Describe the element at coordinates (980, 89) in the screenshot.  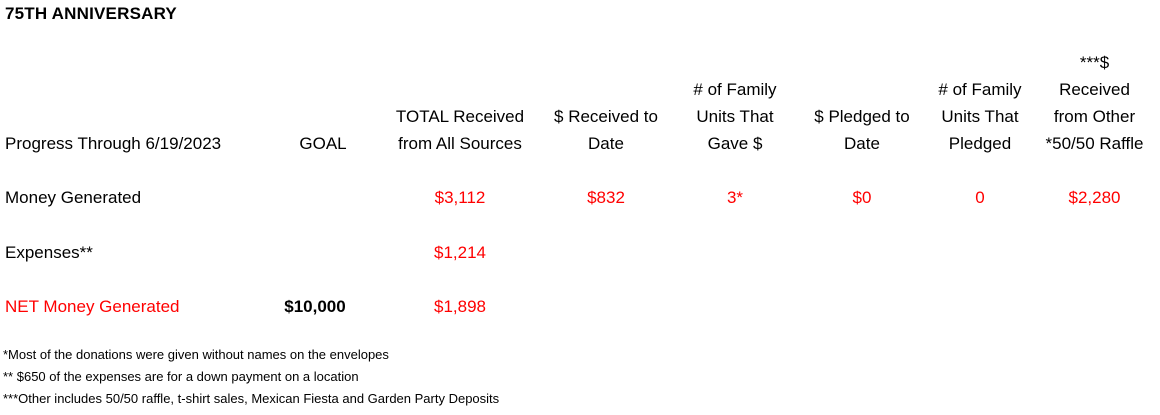
I see `header-family-units-pledged-line-1: # of Family` at that location.